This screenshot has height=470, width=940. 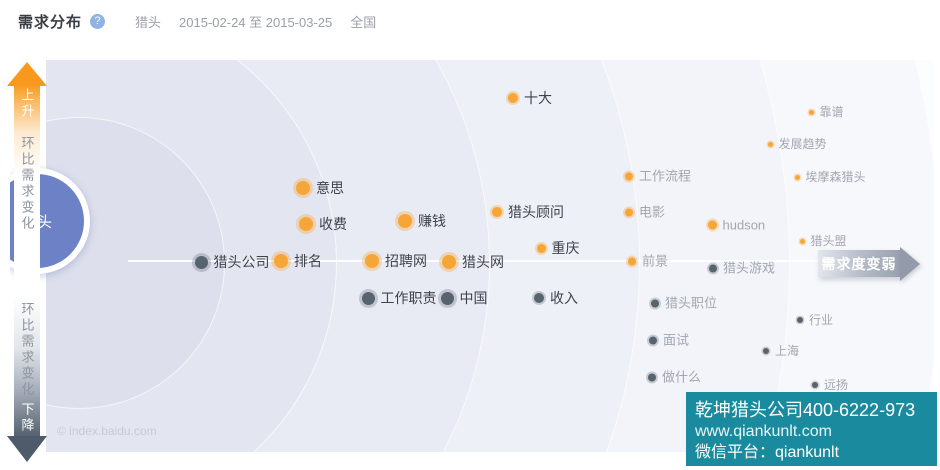 I want to click on keyword-point: 工作流程, so click(x=658, y=176).